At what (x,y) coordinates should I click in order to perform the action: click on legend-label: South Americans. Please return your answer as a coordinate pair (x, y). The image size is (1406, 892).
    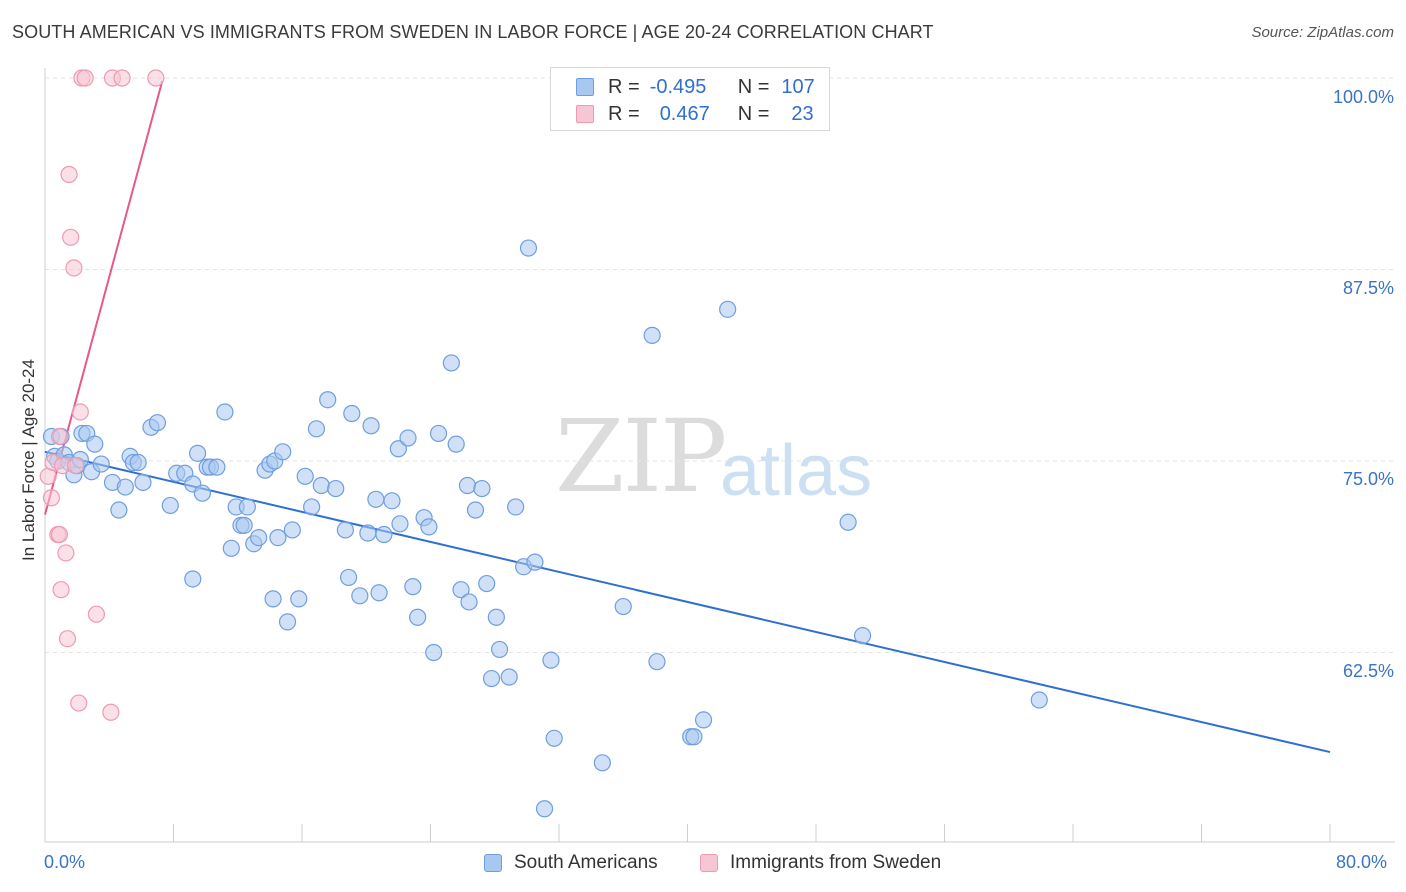
    Looking at the image, I should click on (586, 862).